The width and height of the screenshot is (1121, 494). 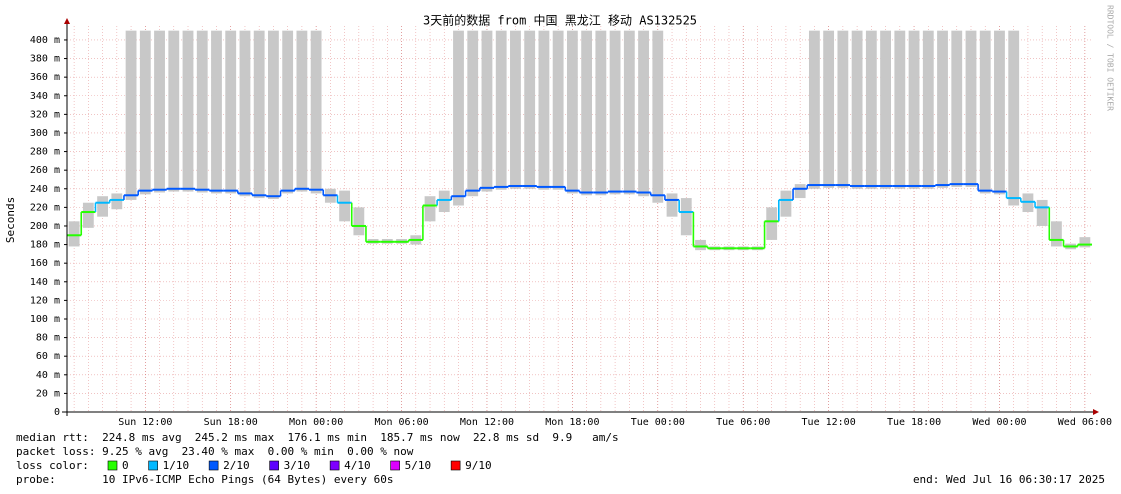 What do you see at coordinates (45, 152) in the screenshot?
I see `y-tick-label: 280 m` at bounding box center [45, 152].